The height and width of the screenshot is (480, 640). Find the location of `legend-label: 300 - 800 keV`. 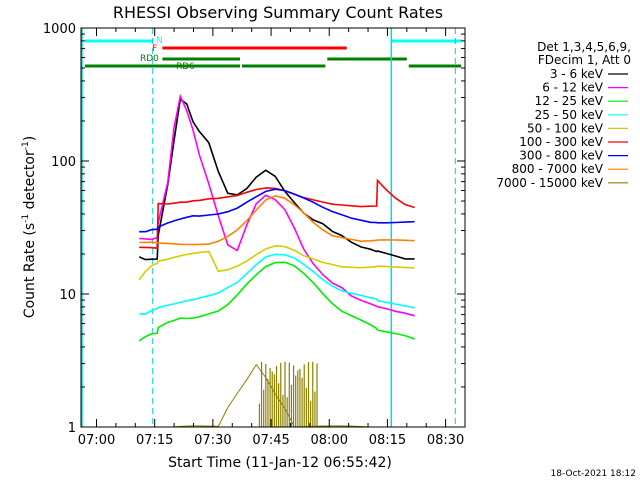

legend-label: 300 - 800 keV is located at coordinates (561, 156).